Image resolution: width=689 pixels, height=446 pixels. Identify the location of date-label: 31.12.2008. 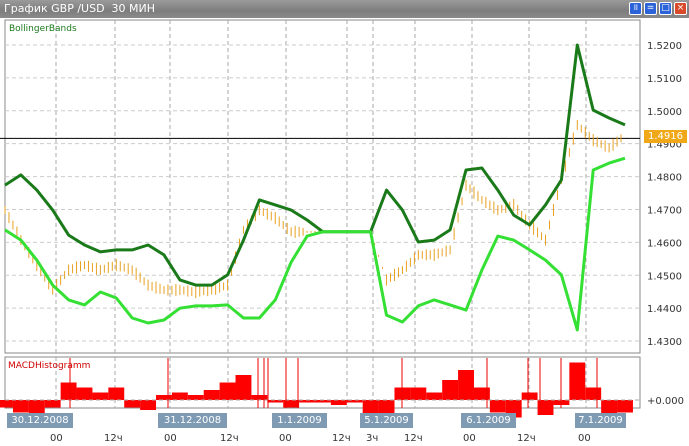
(192, 420).